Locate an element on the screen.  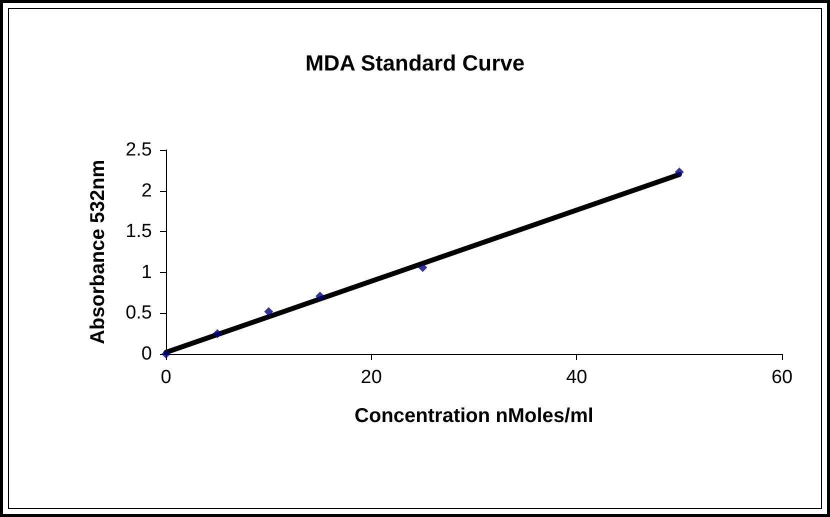
y-tick-label: 2 is located at coordinates (146, 191).